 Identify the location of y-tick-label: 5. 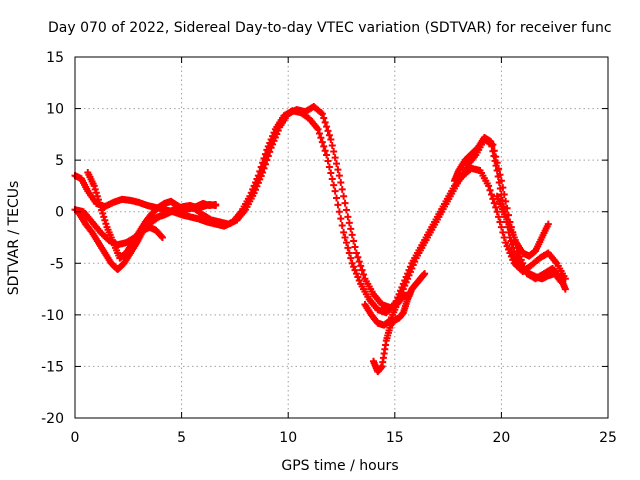
(59, 161).